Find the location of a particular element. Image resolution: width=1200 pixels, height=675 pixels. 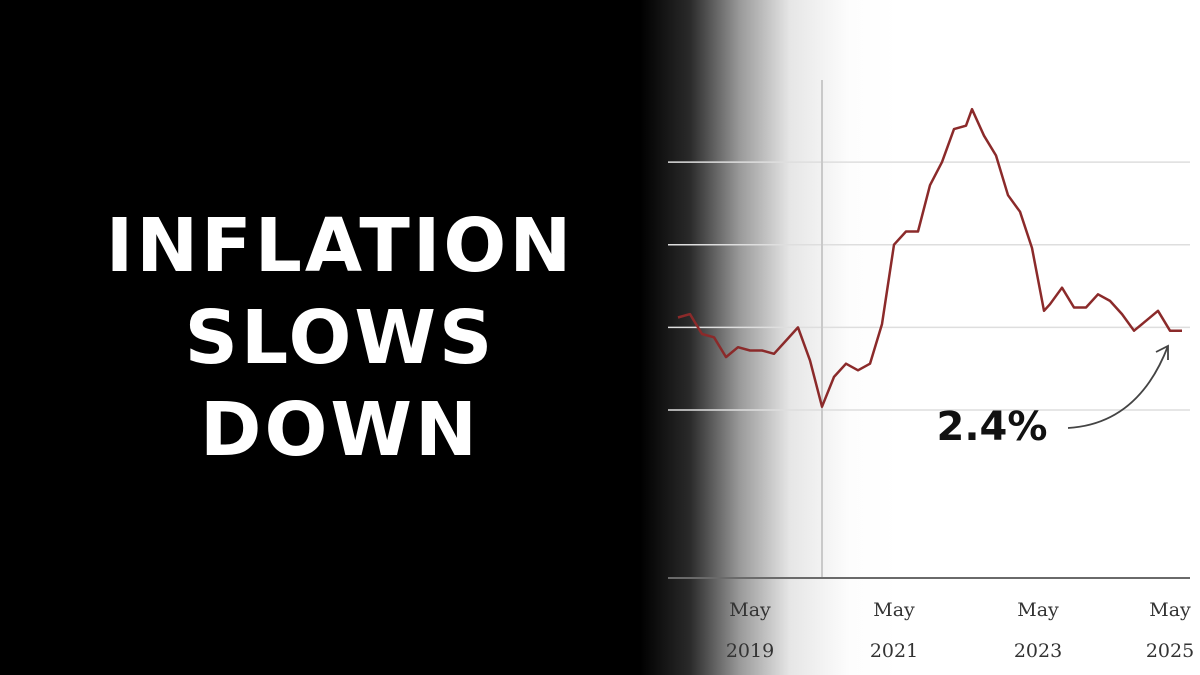

x-tick-label-year: 2023 is located at coordinates (1038, 651).